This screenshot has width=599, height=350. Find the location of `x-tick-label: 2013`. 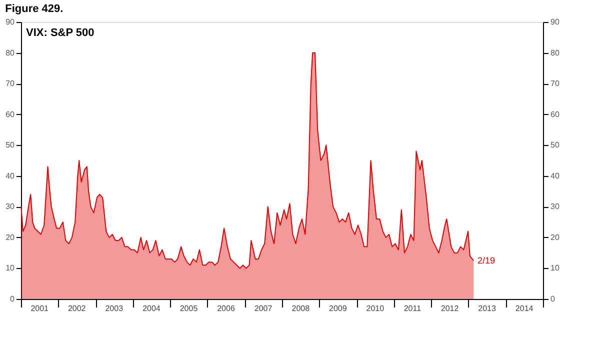

x-tick-label: 2013 is located at coordinates (487, 308).